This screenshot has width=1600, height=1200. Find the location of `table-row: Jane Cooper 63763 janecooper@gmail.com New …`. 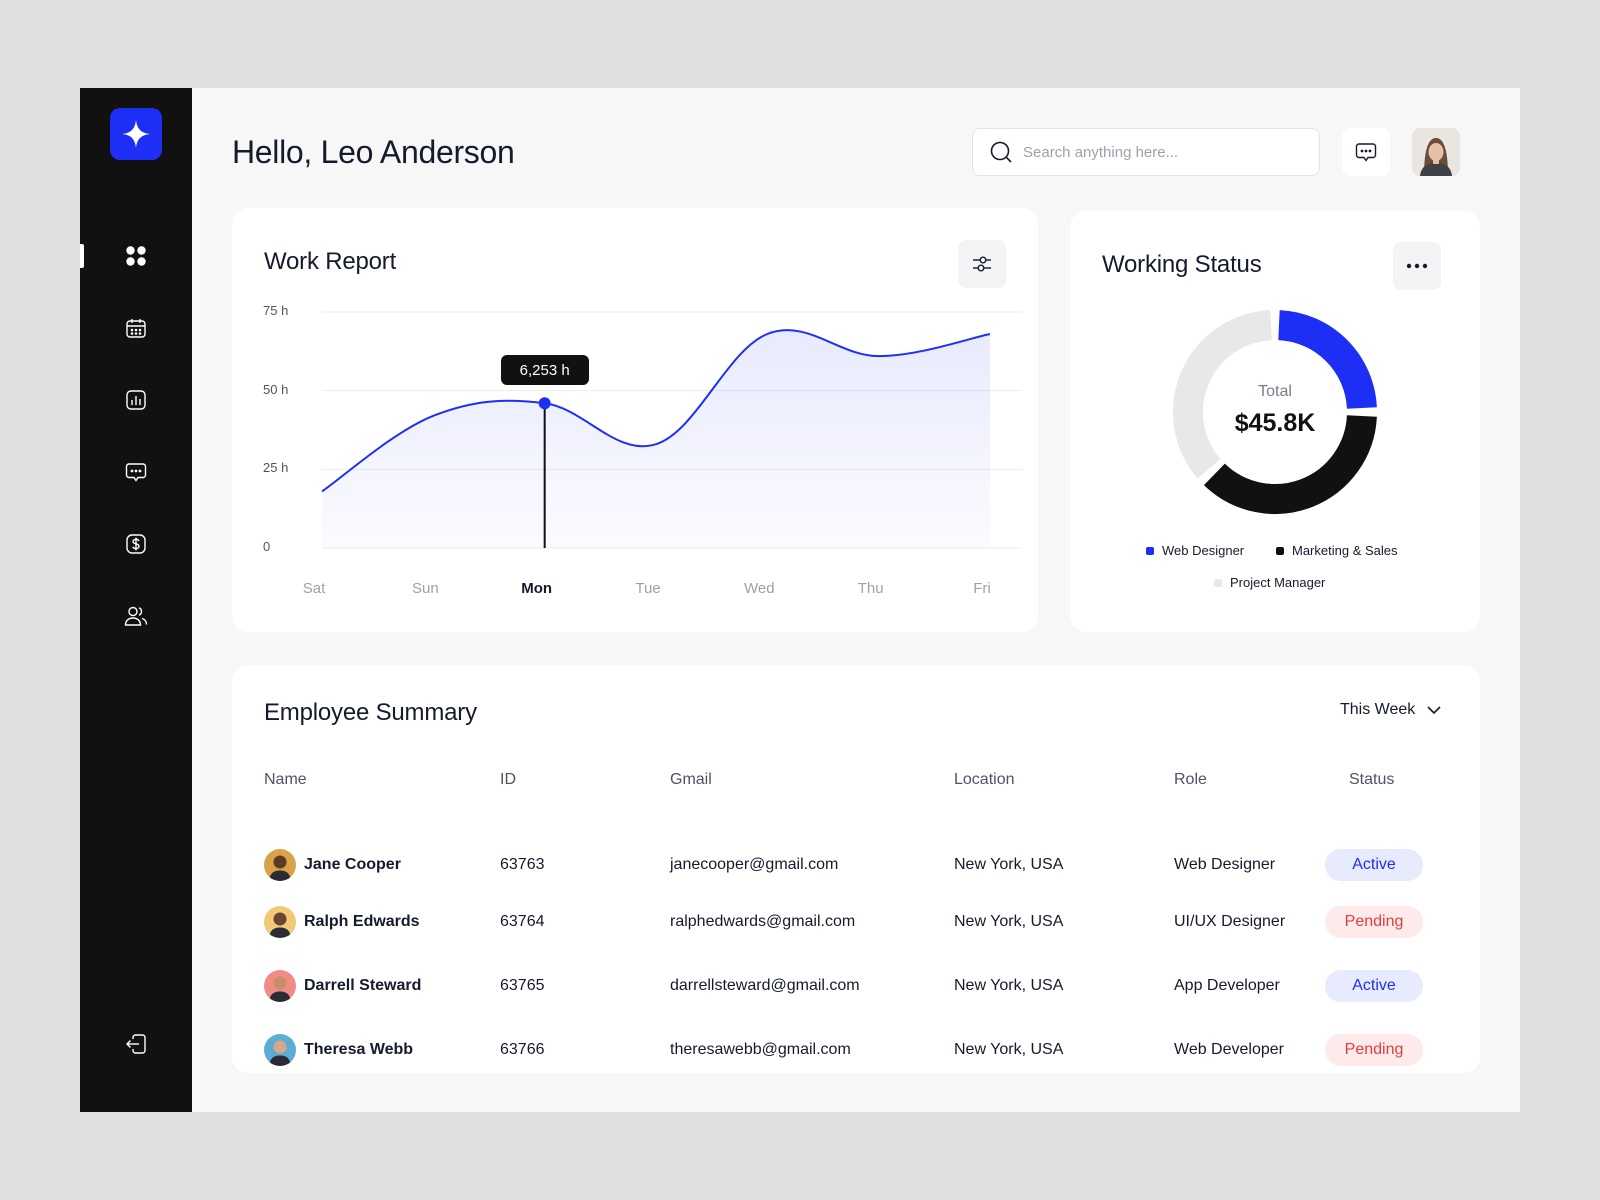

table-row: Jane Cooper 63763 janecooper@gmail.com New … is located at coordinates (856, 865).